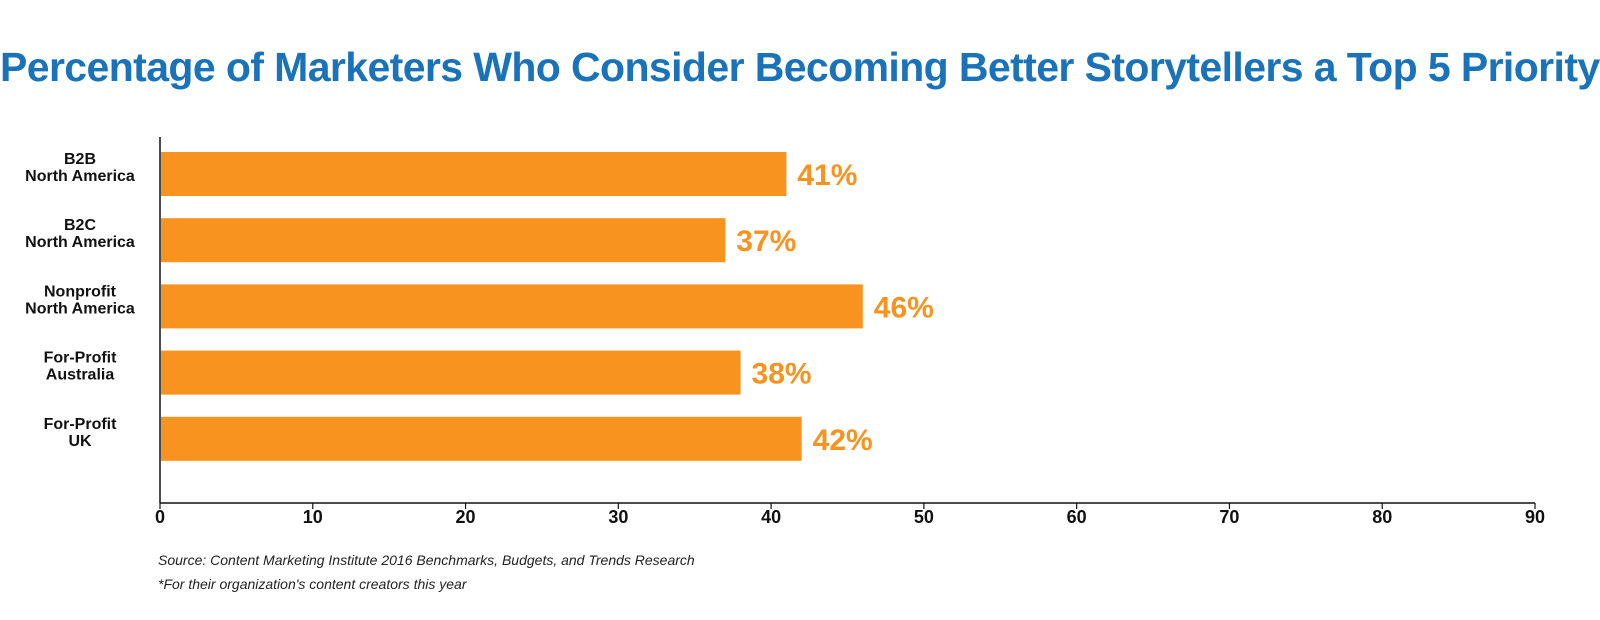 The height and width of the screenshot is (620, 1600). Describe the element at coordinates (80, 225) in the screenshot. I see `category-label: B2C` at that location.